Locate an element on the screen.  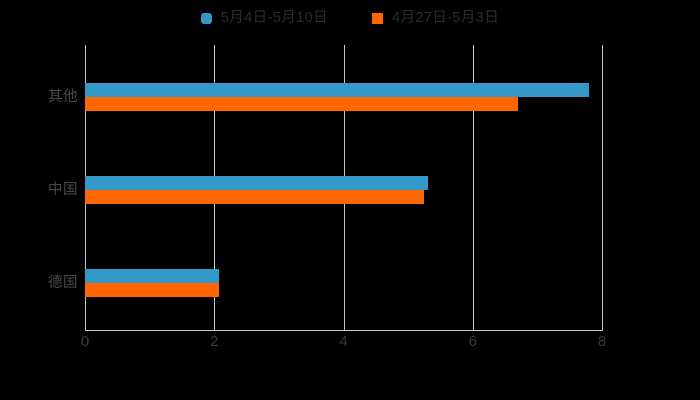
x-tick-label-0: 0 is located at coordinates (85, 341).